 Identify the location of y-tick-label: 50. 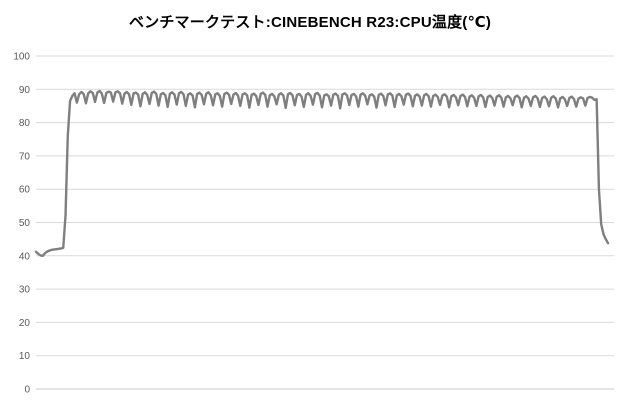
(25, 223).